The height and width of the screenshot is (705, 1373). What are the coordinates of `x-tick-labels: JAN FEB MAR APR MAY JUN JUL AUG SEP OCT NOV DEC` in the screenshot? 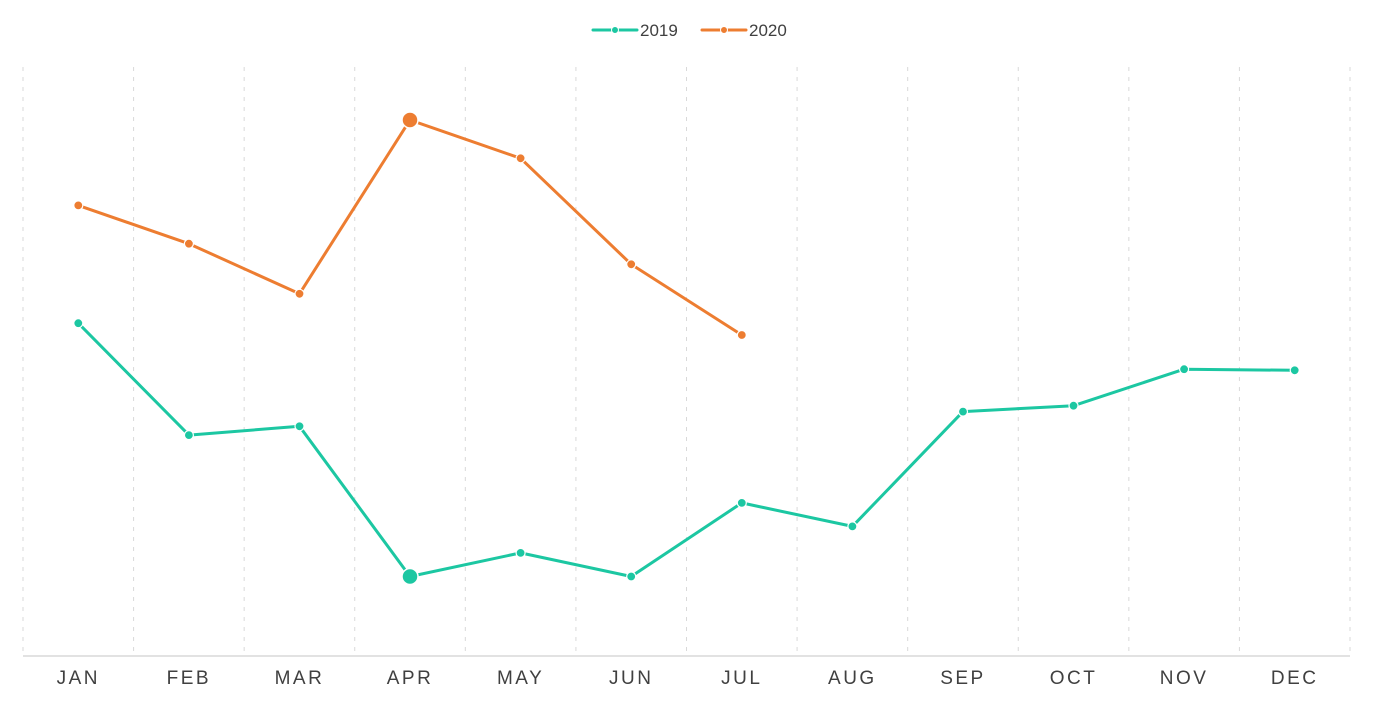 It's located at (688, 678).